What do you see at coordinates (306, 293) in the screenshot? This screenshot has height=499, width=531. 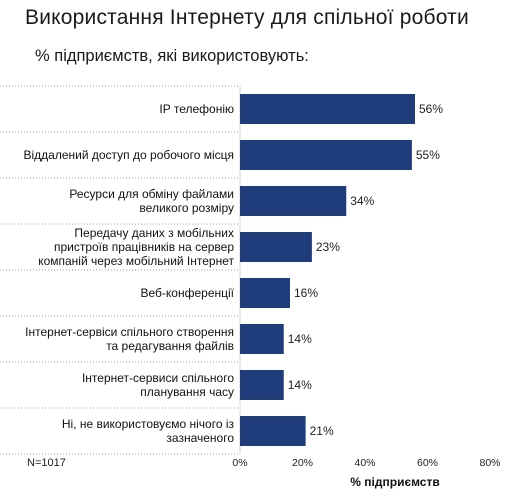 I see `bar-value-label: 16%` at bounding box center [306, 293].